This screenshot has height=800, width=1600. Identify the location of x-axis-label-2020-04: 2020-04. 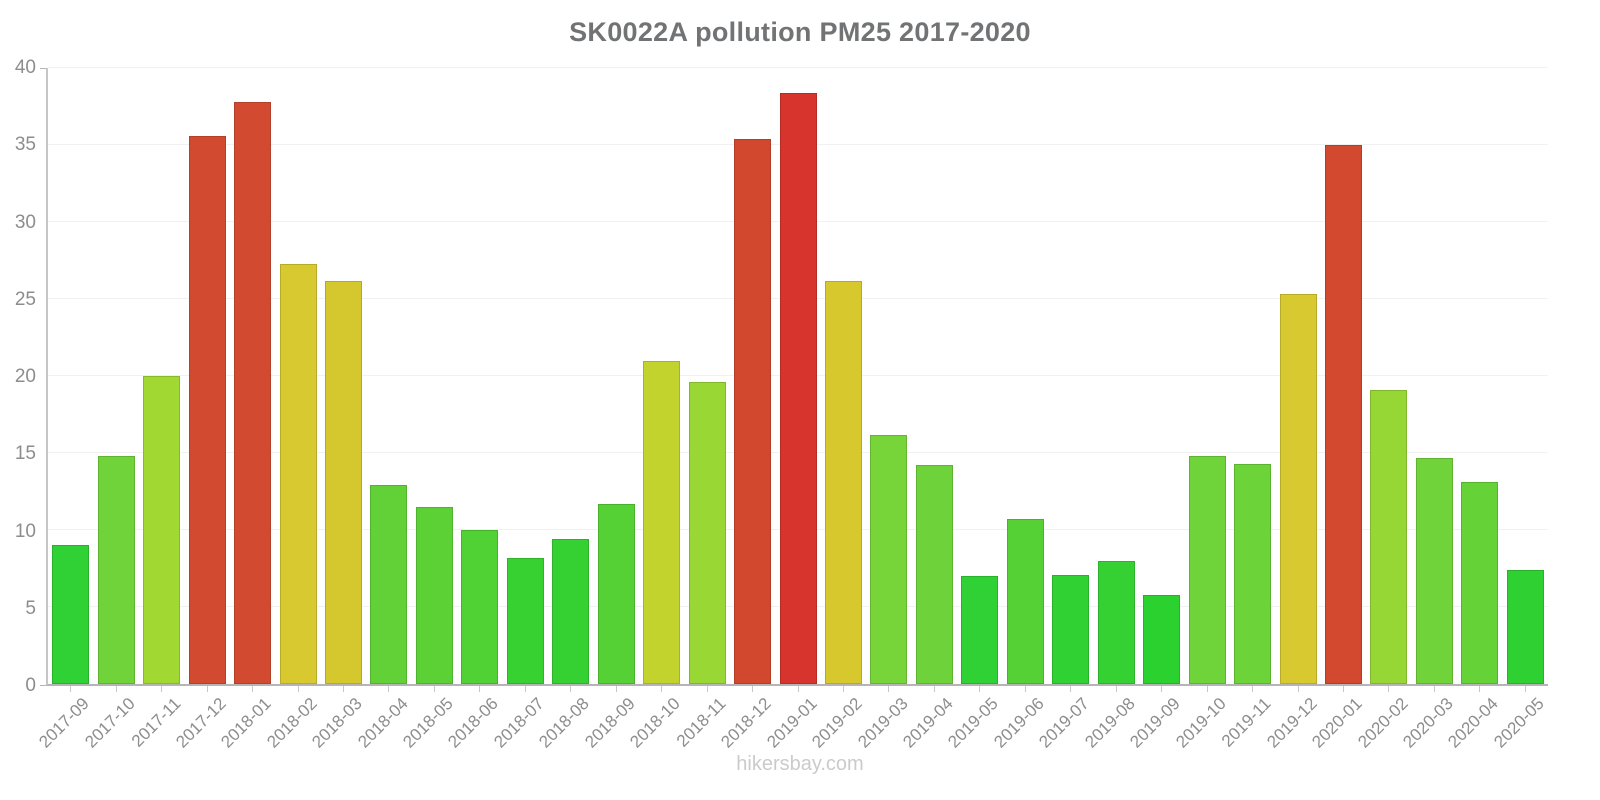
(1473, 723).